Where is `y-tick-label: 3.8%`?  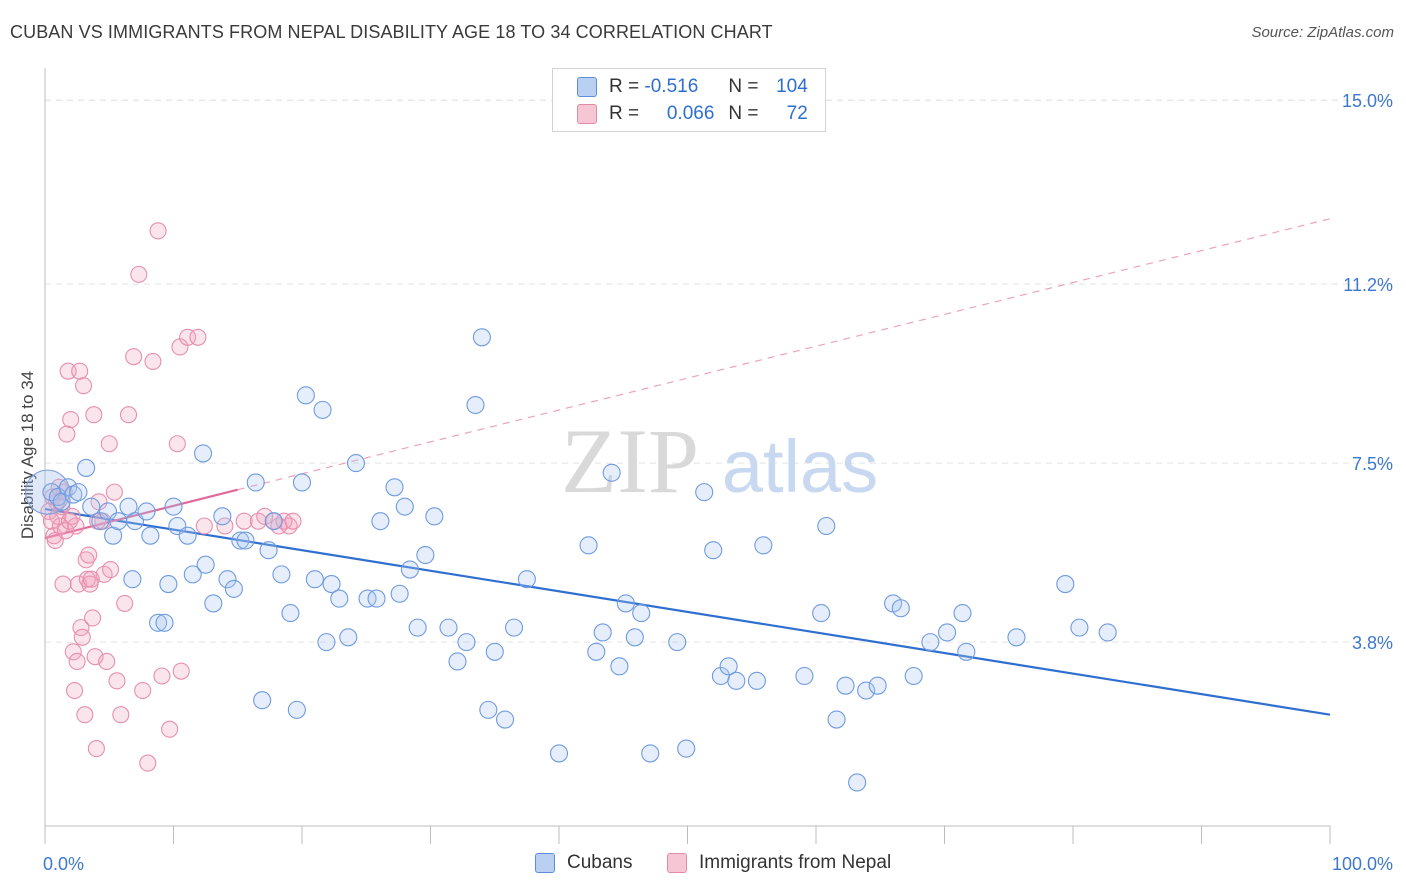
y-tick-label: 3.8% is located at coordinates (1372, 643).